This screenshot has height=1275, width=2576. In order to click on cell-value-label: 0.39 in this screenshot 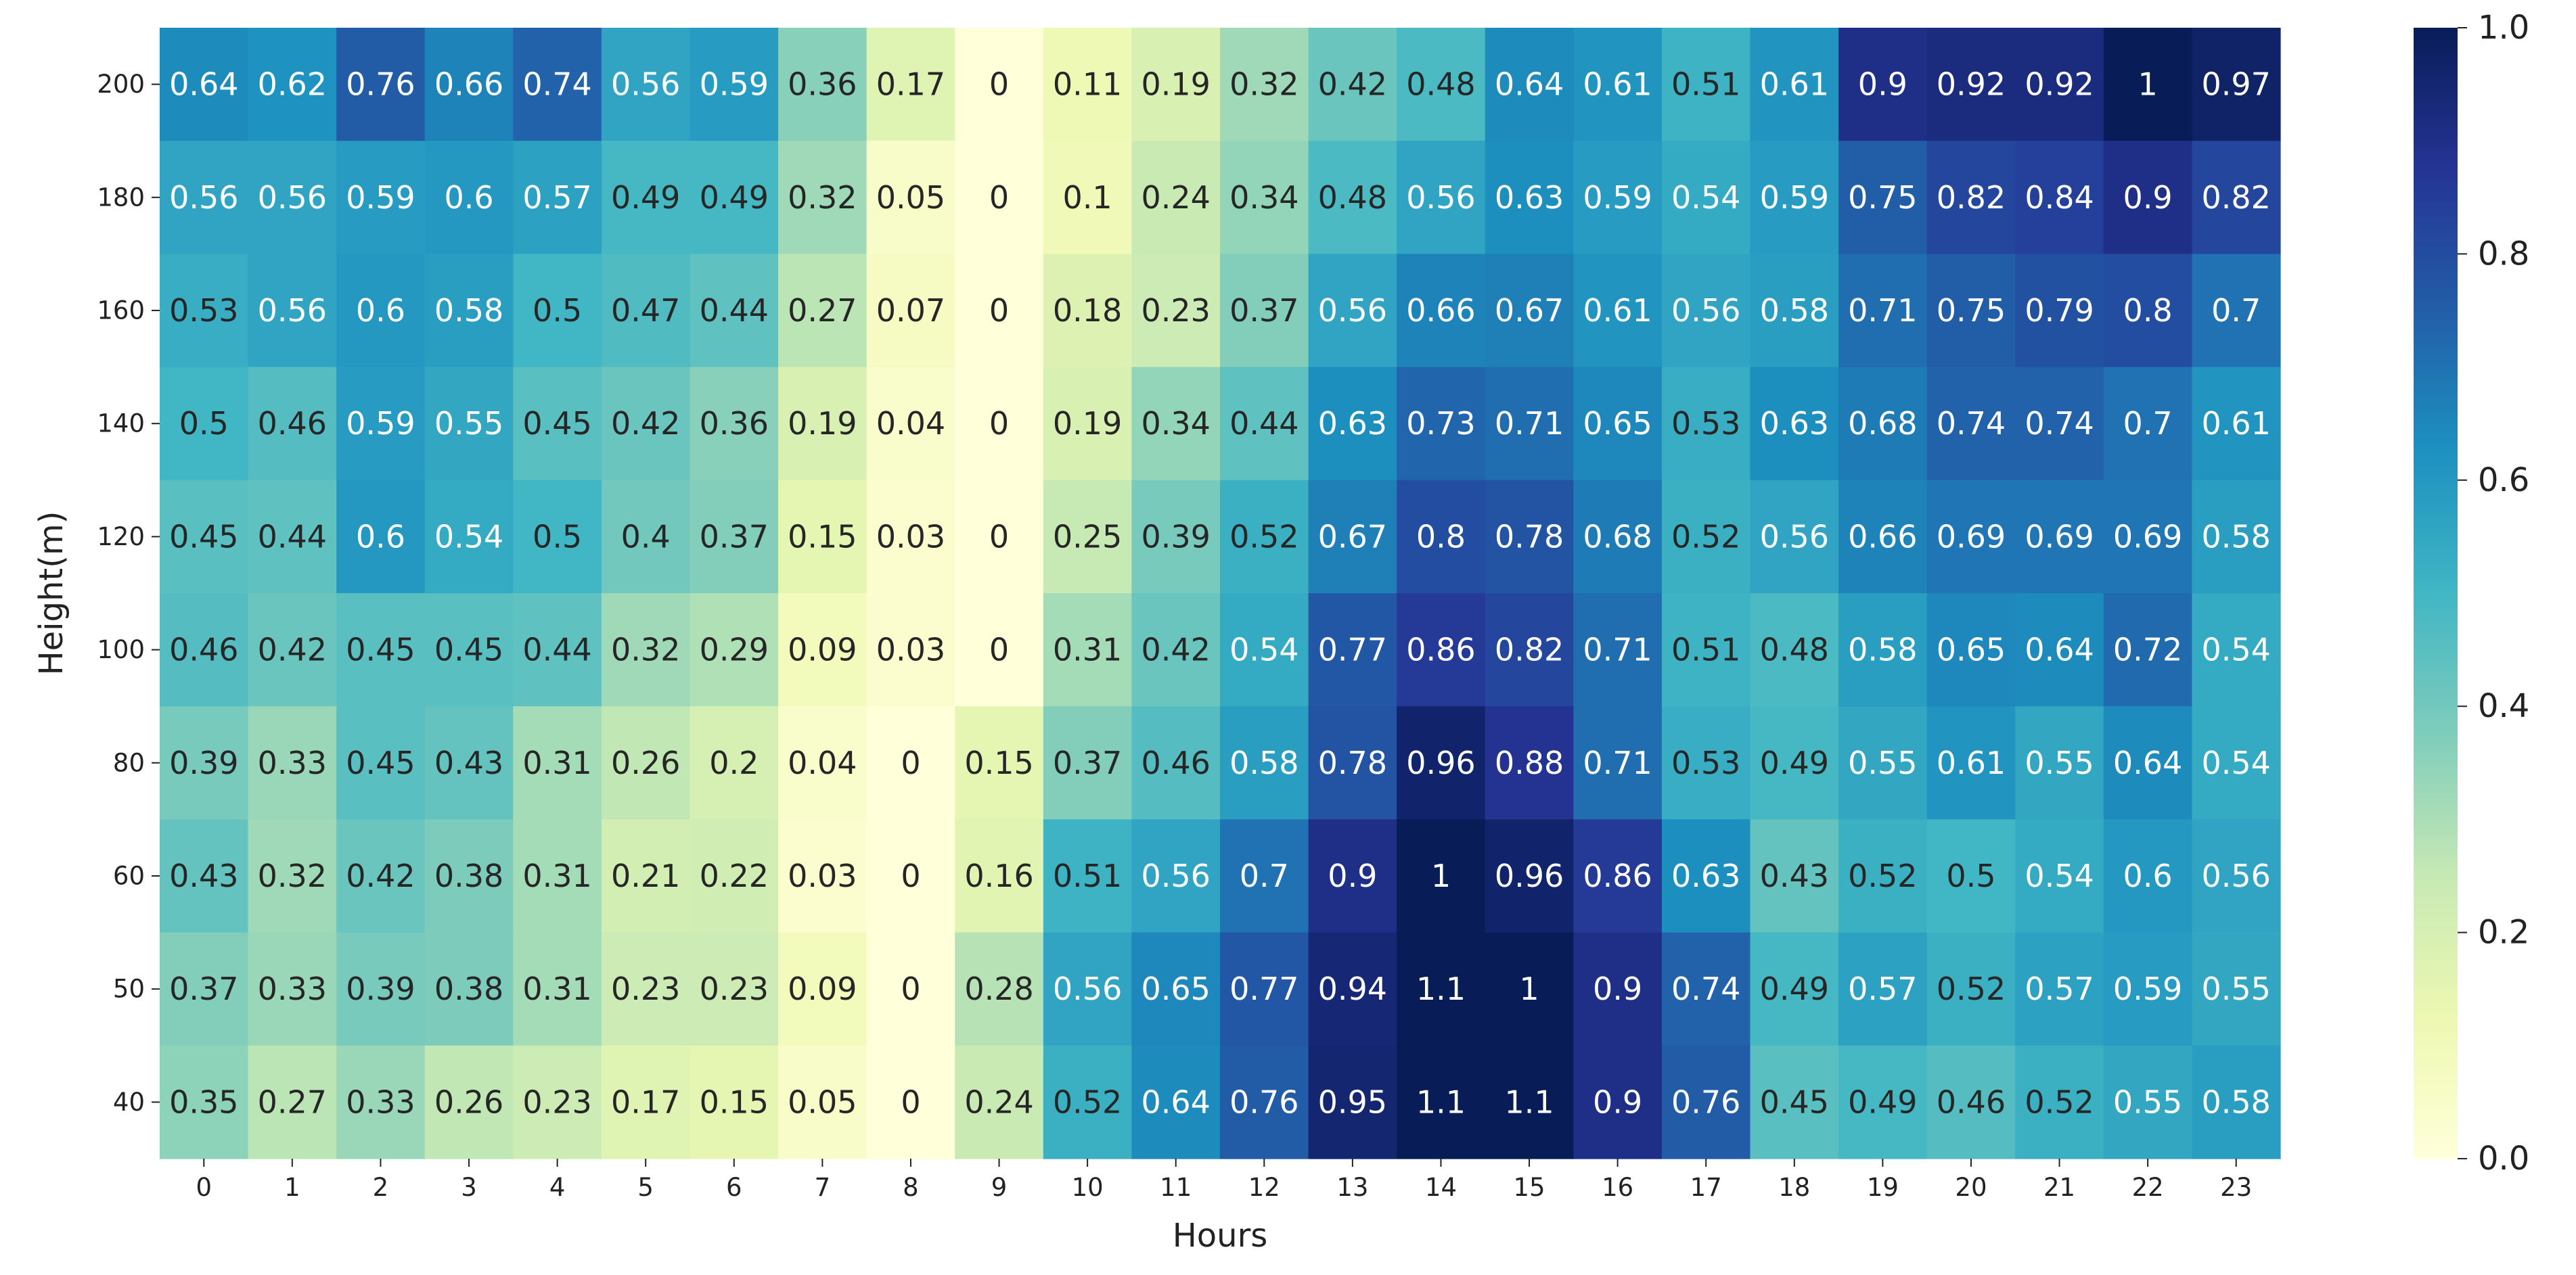, I will do `click(203, 763)`.